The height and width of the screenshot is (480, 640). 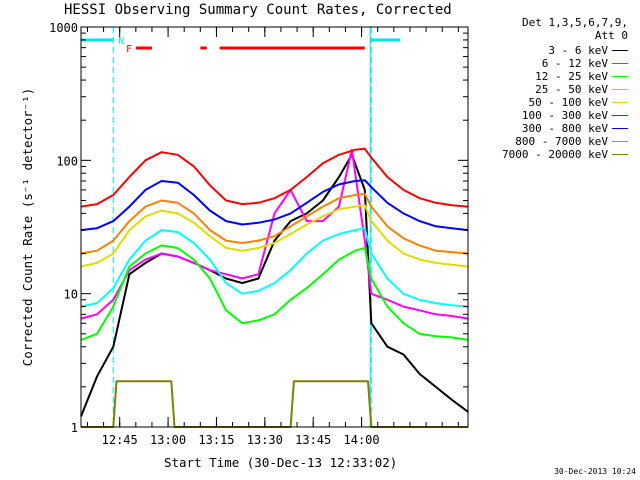 What do you see at coordinates (71, 295) in the screenshot?
I see `y-tick-label: 10` at bounding box center [71, 295].